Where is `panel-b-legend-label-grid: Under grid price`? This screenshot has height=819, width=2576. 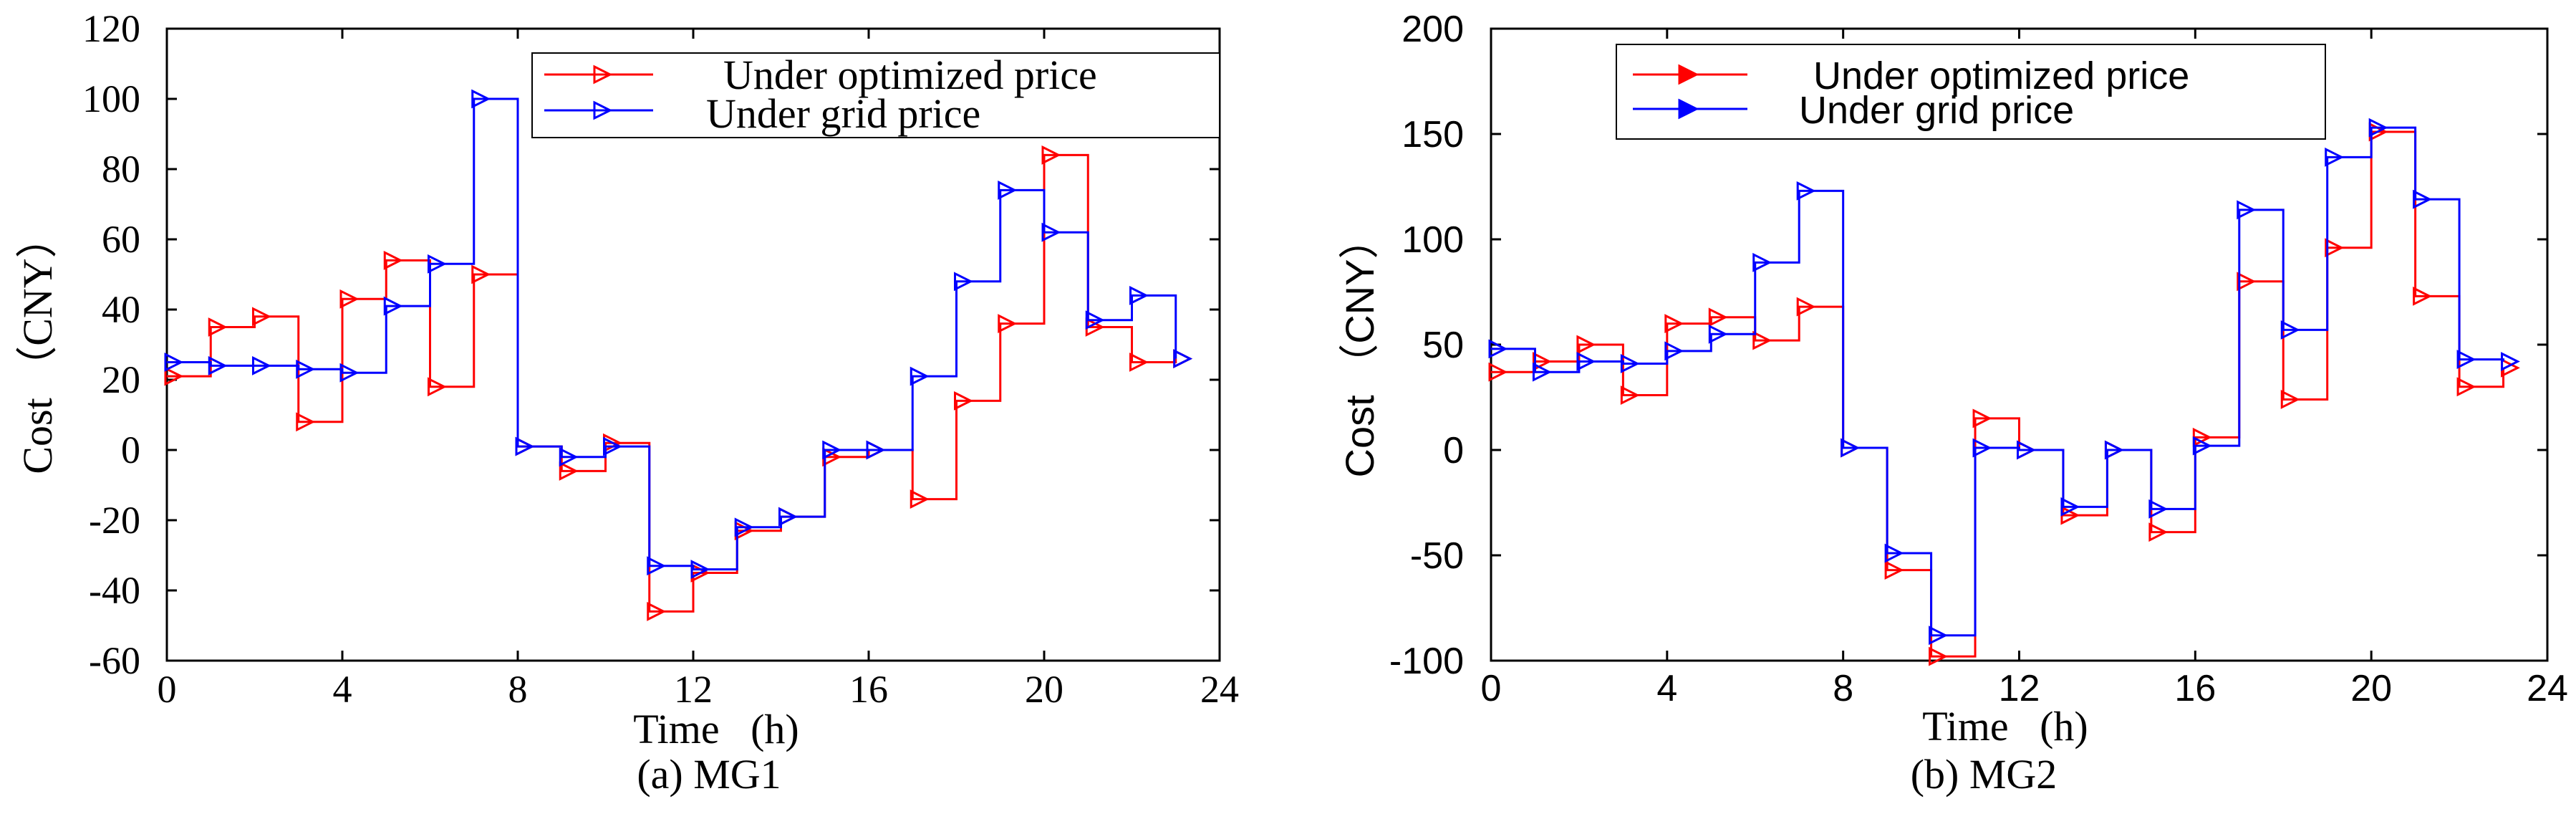 panel-b-legend-label-grid: Under grid price is located at coordinates (1937, 110).